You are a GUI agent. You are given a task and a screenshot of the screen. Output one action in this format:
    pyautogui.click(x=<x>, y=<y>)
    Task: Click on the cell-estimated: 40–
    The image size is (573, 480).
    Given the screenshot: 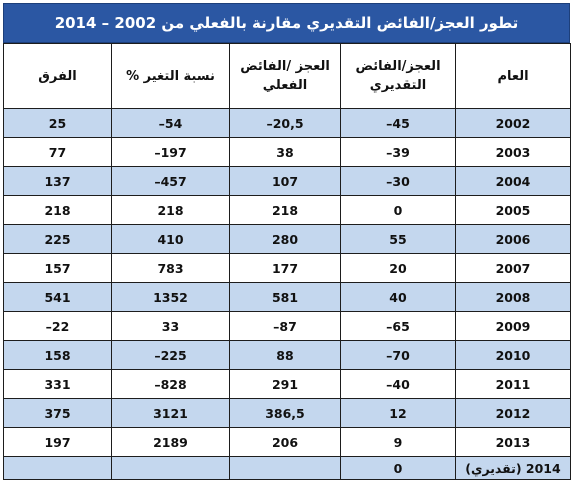 What is the action you would take?
    pyautogui.click(x=398, y=384)
    